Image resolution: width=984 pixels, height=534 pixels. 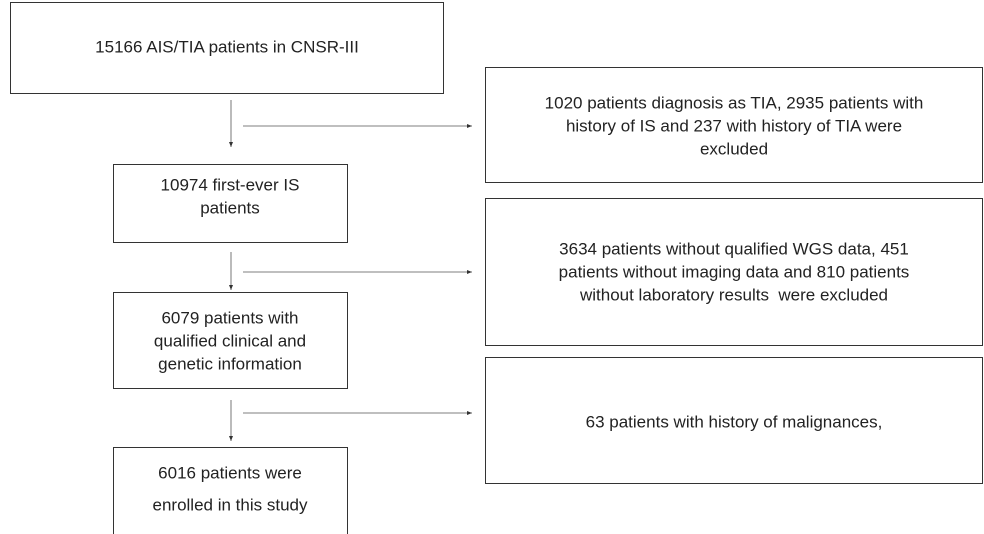 I want to click on node-text: 6016 patients were, so click(x=230, y=472).